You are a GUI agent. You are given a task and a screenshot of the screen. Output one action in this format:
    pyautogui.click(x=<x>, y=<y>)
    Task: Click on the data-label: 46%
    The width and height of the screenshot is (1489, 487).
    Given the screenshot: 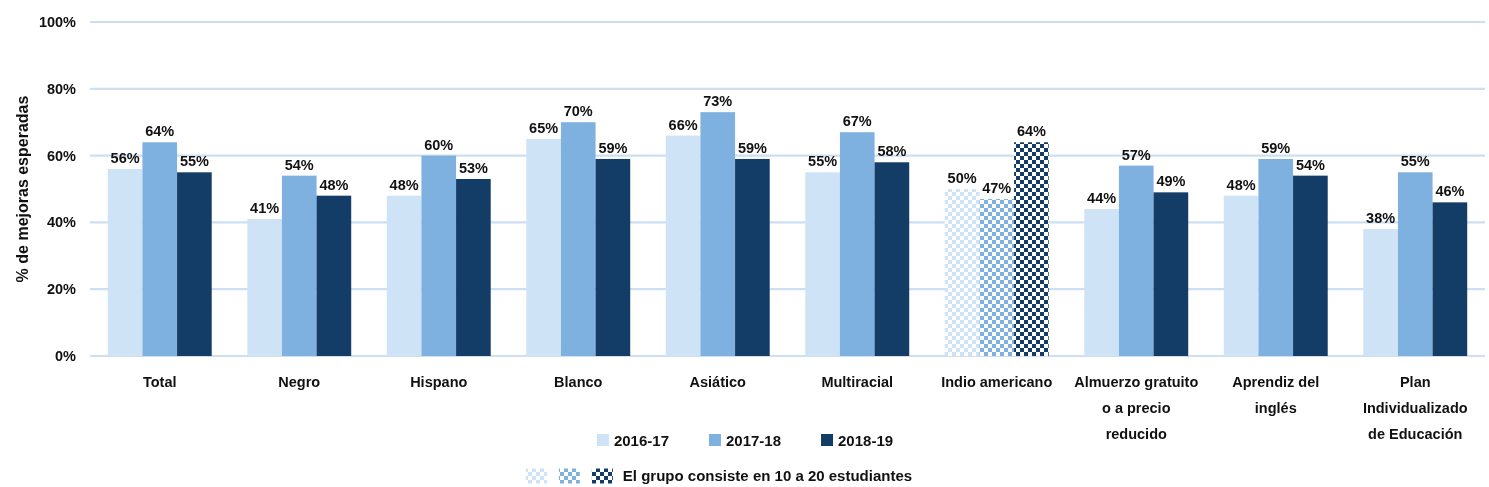 What is the action you would take?
    pyautogui.click(x=1450, y=191)
    